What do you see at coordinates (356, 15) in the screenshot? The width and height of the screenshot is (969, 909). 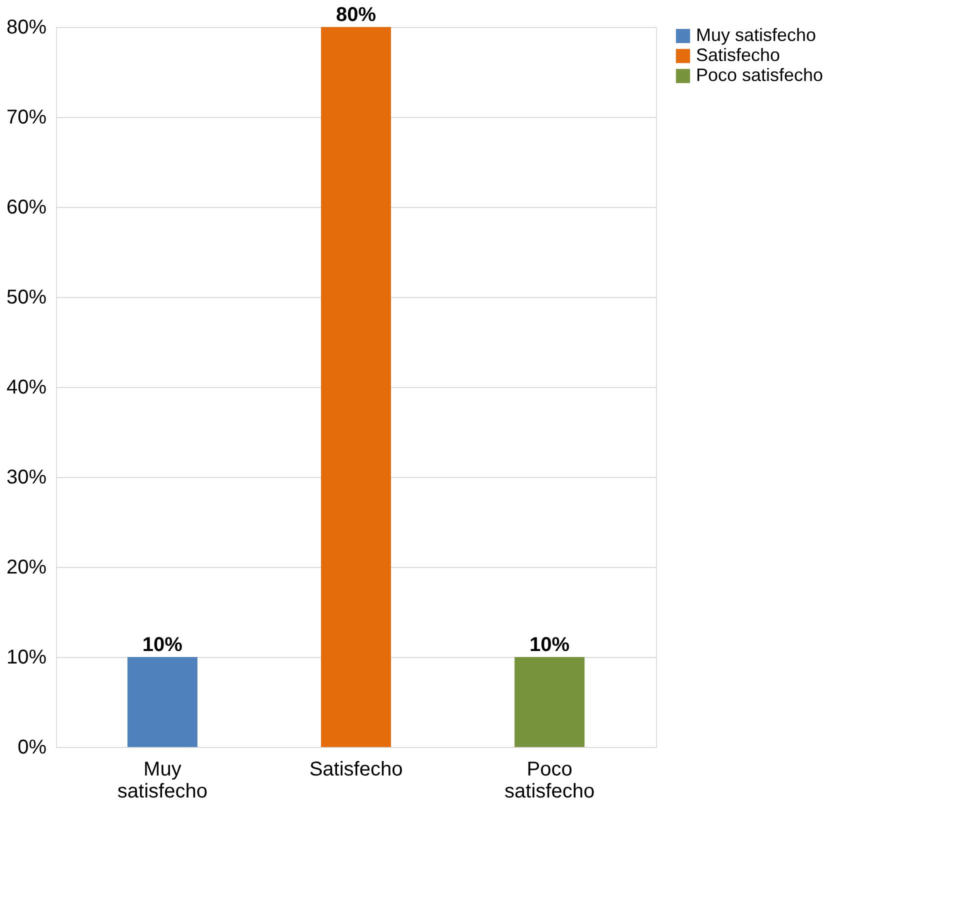 I see `data-label: 80%` at bounding box center [356, 15].